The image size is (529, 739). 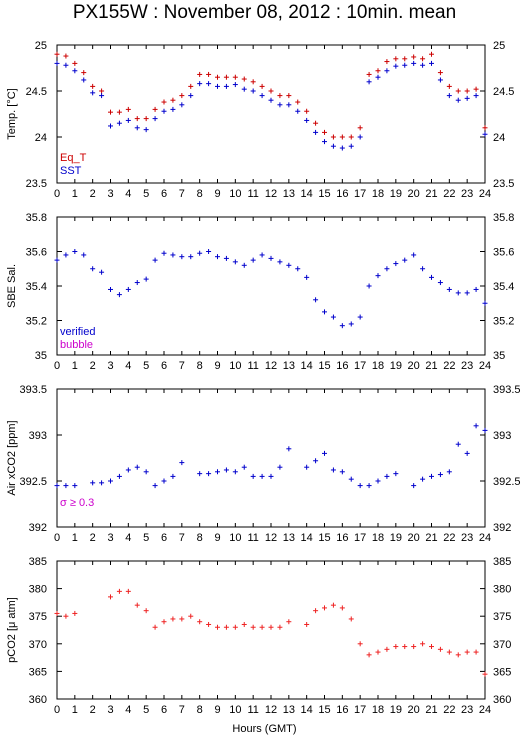 I want to click on y-axis-title: Air xCO2 [ppm], so click(x=12, y=457).